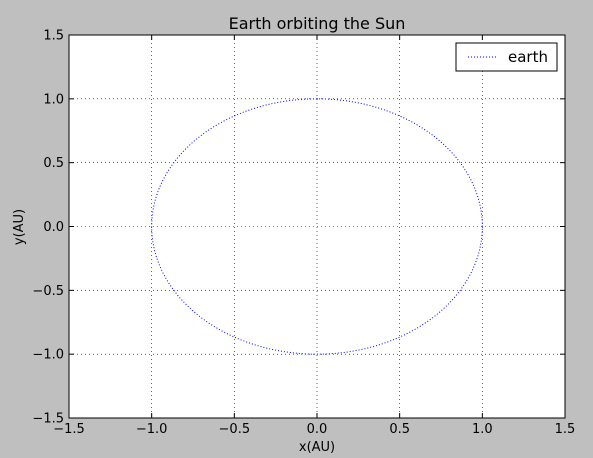 The height and width of the screenshot is (458, 593). What do you see at coordinates (53, 99) in the screenshot?
I see `y-tick-label: 1.0` at bounding box center [53, 99].